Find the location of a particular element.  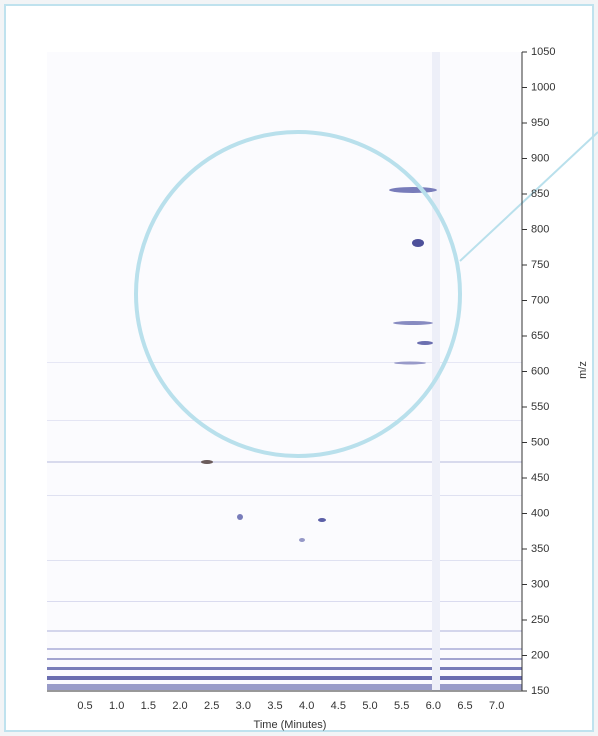

x-tick-label: 5.0 is located at coordinates (369, 706).